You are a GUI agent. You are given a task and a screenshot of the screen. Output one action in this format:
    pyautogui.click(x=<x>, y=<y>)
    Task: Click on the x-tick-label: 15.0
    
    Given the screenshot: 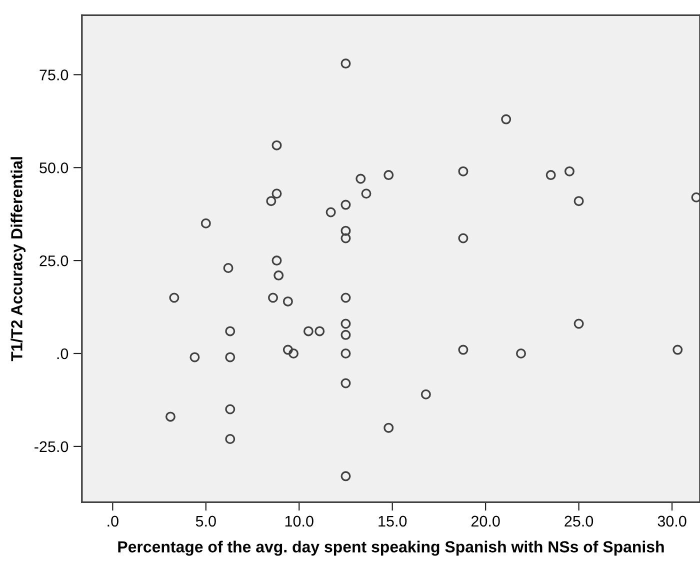 What is the action you would take?
    pyautogui.click(x=392, y=521)
    